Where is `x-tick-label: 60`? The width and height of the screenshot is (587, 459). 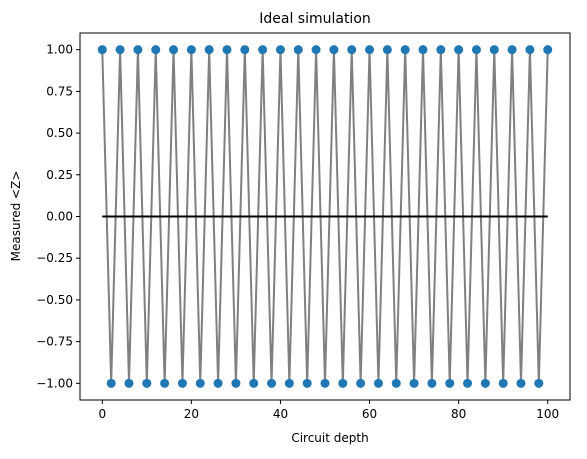
x-tick-label: 60 is located at coordinates (369, 414).